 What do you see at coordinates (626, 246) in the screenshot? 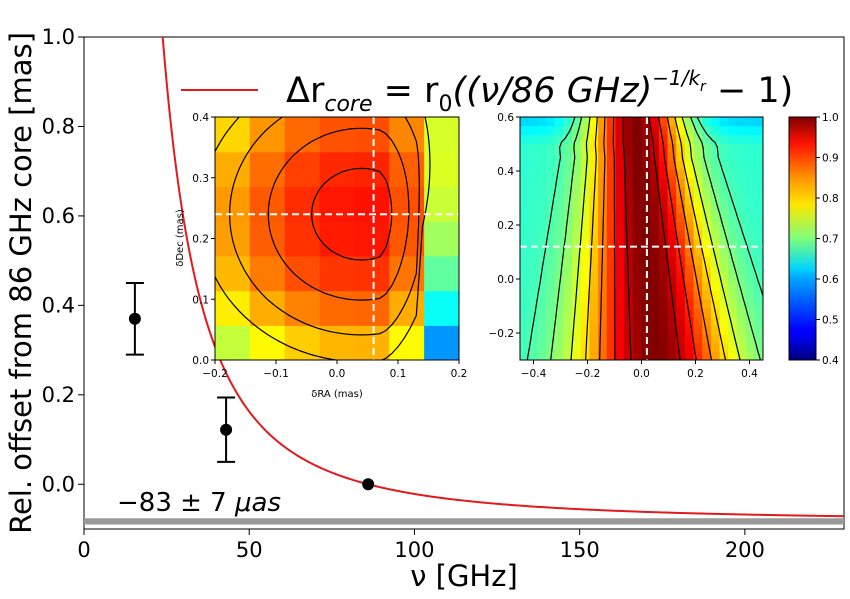
I see `inset-right: −0.4 −0.2 0.0 0.2 0.4 −0.2 0.0 0.2 0.4 0.6` at bounding box center [626, 246].